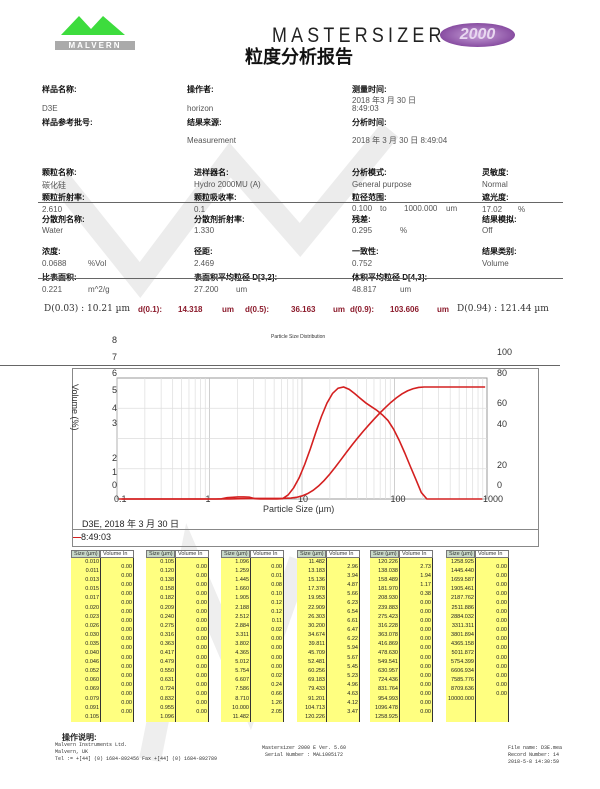 This screenshot has height=789, width=600. What do you see at coordinates (316, 562) in the screenshot?
I see `size-cell: 11.482` at bounding box center [316, 562].